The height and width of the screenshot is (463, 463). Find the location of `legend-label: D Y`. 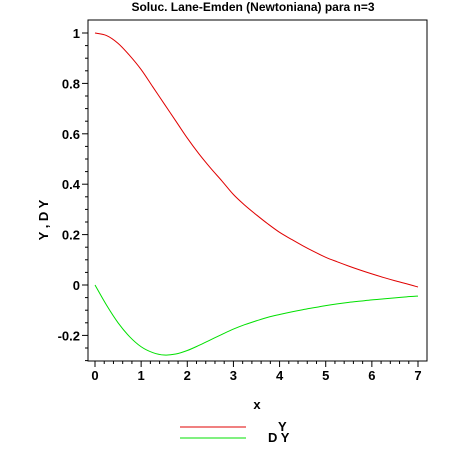

legend-label: D Y is located at coordinates (279, 437).